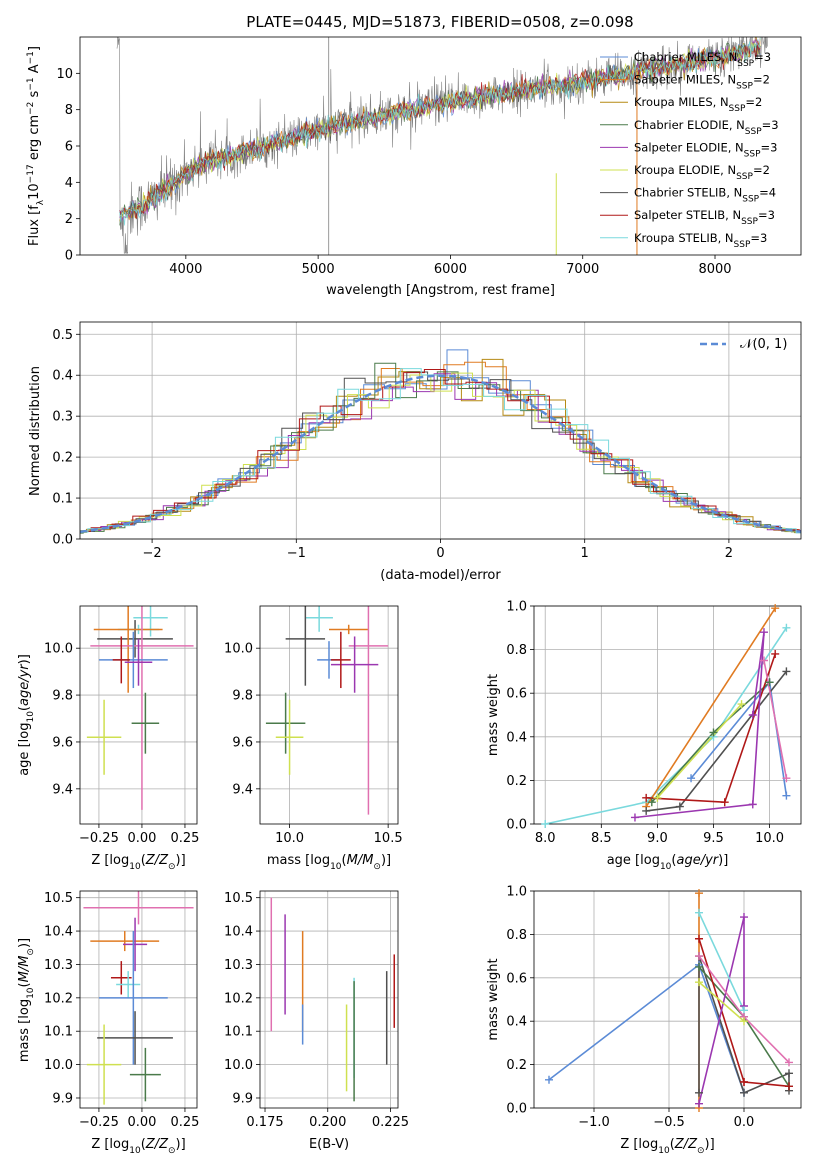 The width and height of the screenshot is (819, 1170). I want to click on legend-label-part: =3, so click(762, 57).